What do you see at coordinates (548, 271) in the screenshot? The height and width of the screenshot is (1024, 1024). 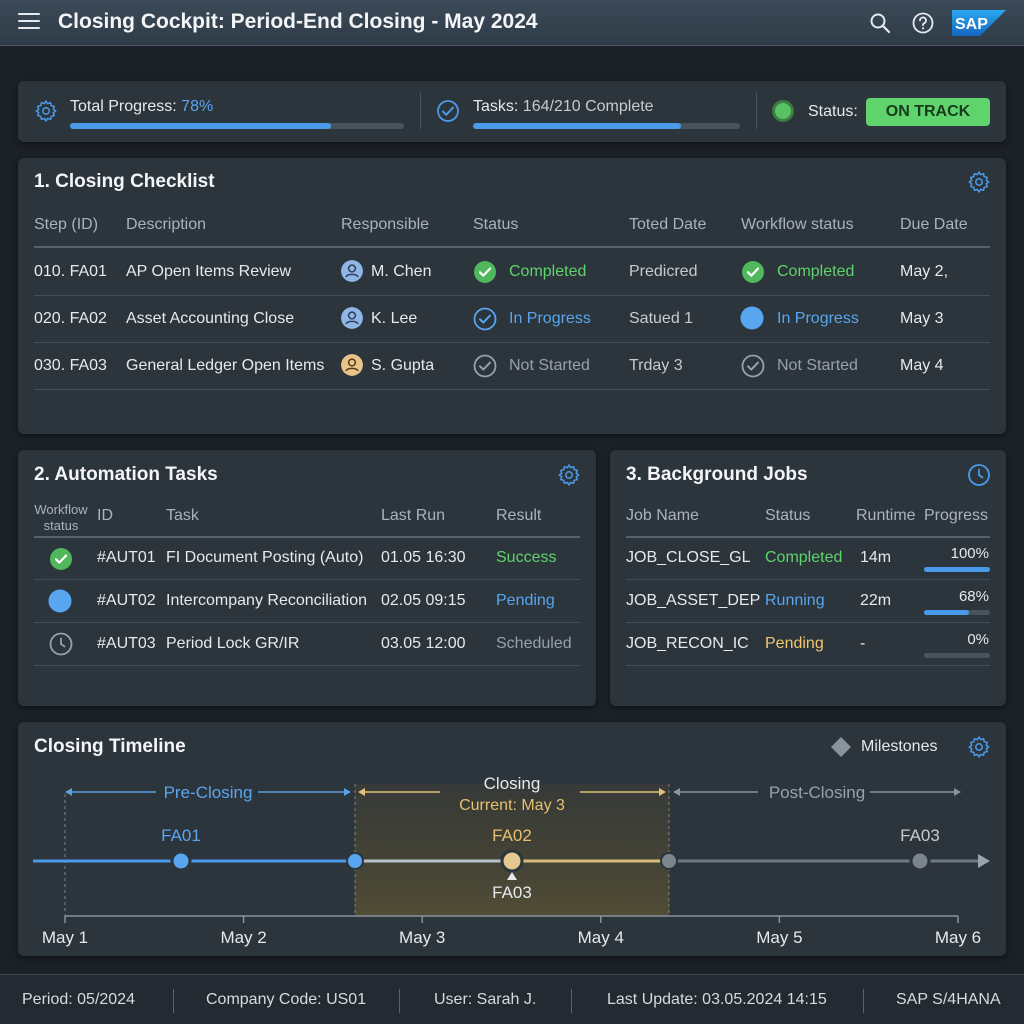 I see `status-text: Completed` at bounding box center [548, 271].